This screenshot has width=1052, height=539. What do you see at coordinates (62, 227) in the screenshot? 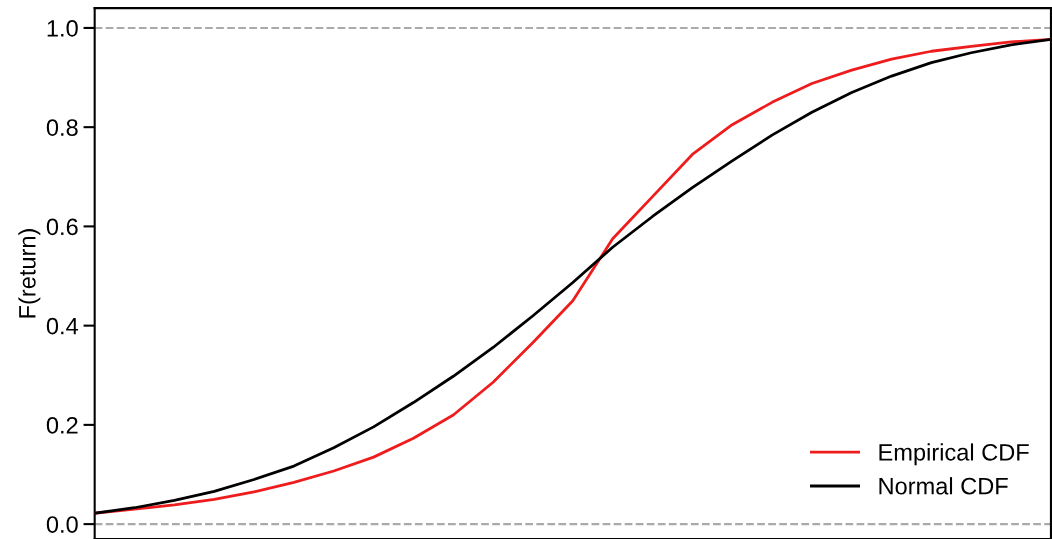
I see `y-tick-label: 0.6` at bounding box center [62, 227].